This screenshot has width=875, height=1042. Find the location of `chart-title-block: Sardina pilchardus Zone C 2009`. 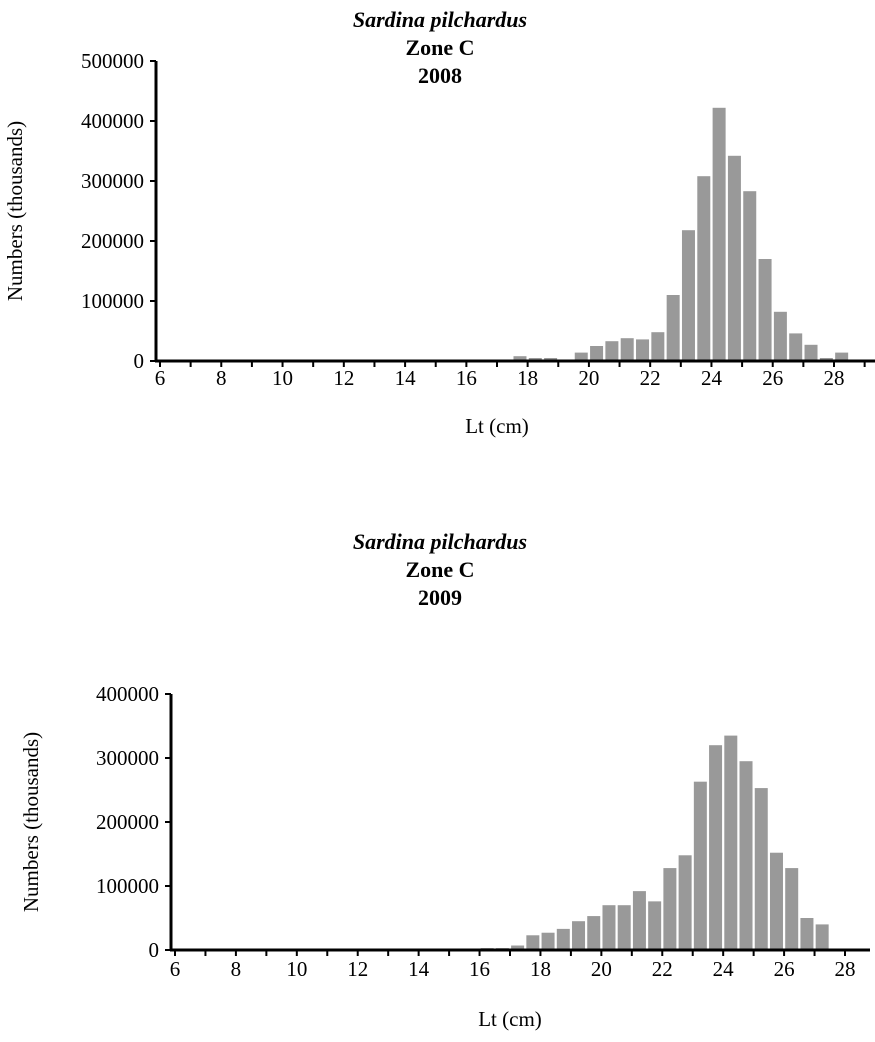

chart-title-block: Sardina pilchardus Zone C 2009 is located at coordinates (440, 570).